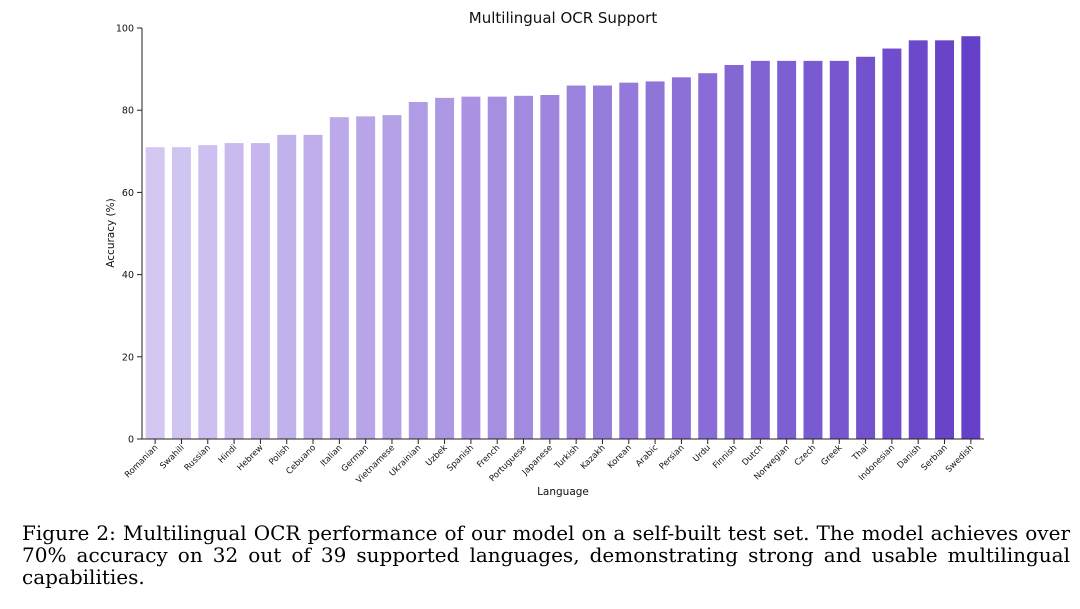 The width and height of the screenshot is (1080, 609). Describe the element at coordinates (593, 457) in the screenshot. I see `x-tick-label: Kazakh` at that location.